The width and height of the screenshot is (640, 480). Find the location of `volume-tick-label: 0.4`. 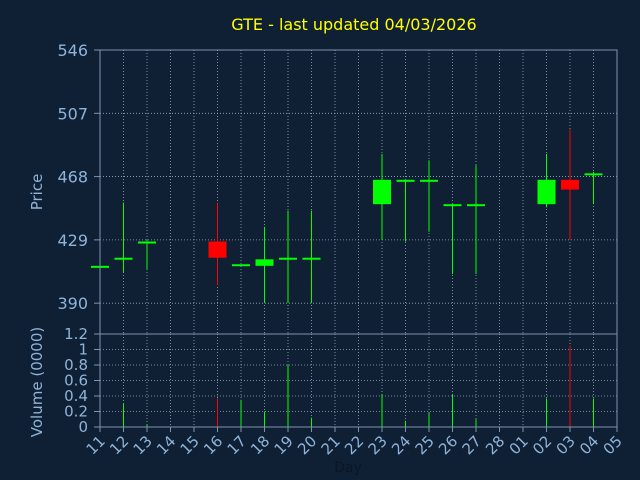

volume-tick-label: 0.4 is located at coordinates (76, 396).